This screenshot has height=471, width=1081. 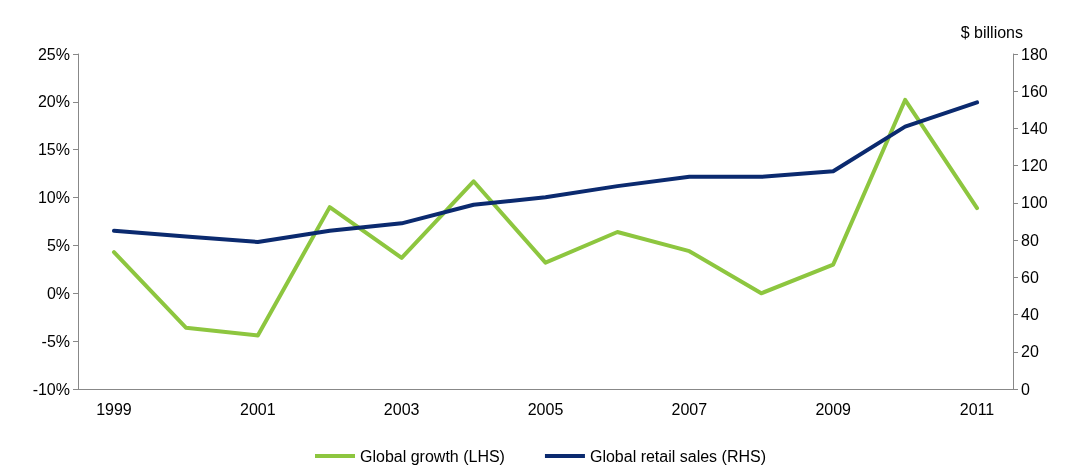 I want to click on y2-tick-label: 160, so click(x=1034, y=91).